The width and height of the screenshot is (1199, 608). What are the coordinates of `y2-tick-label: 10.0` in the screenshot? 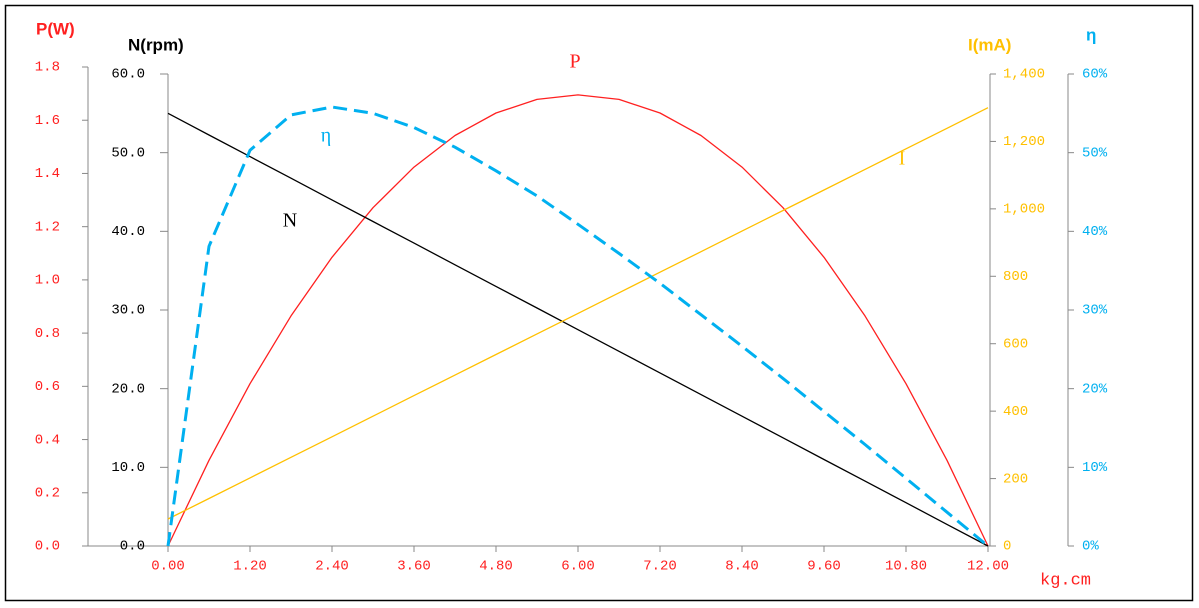 It's located at (128, 468).